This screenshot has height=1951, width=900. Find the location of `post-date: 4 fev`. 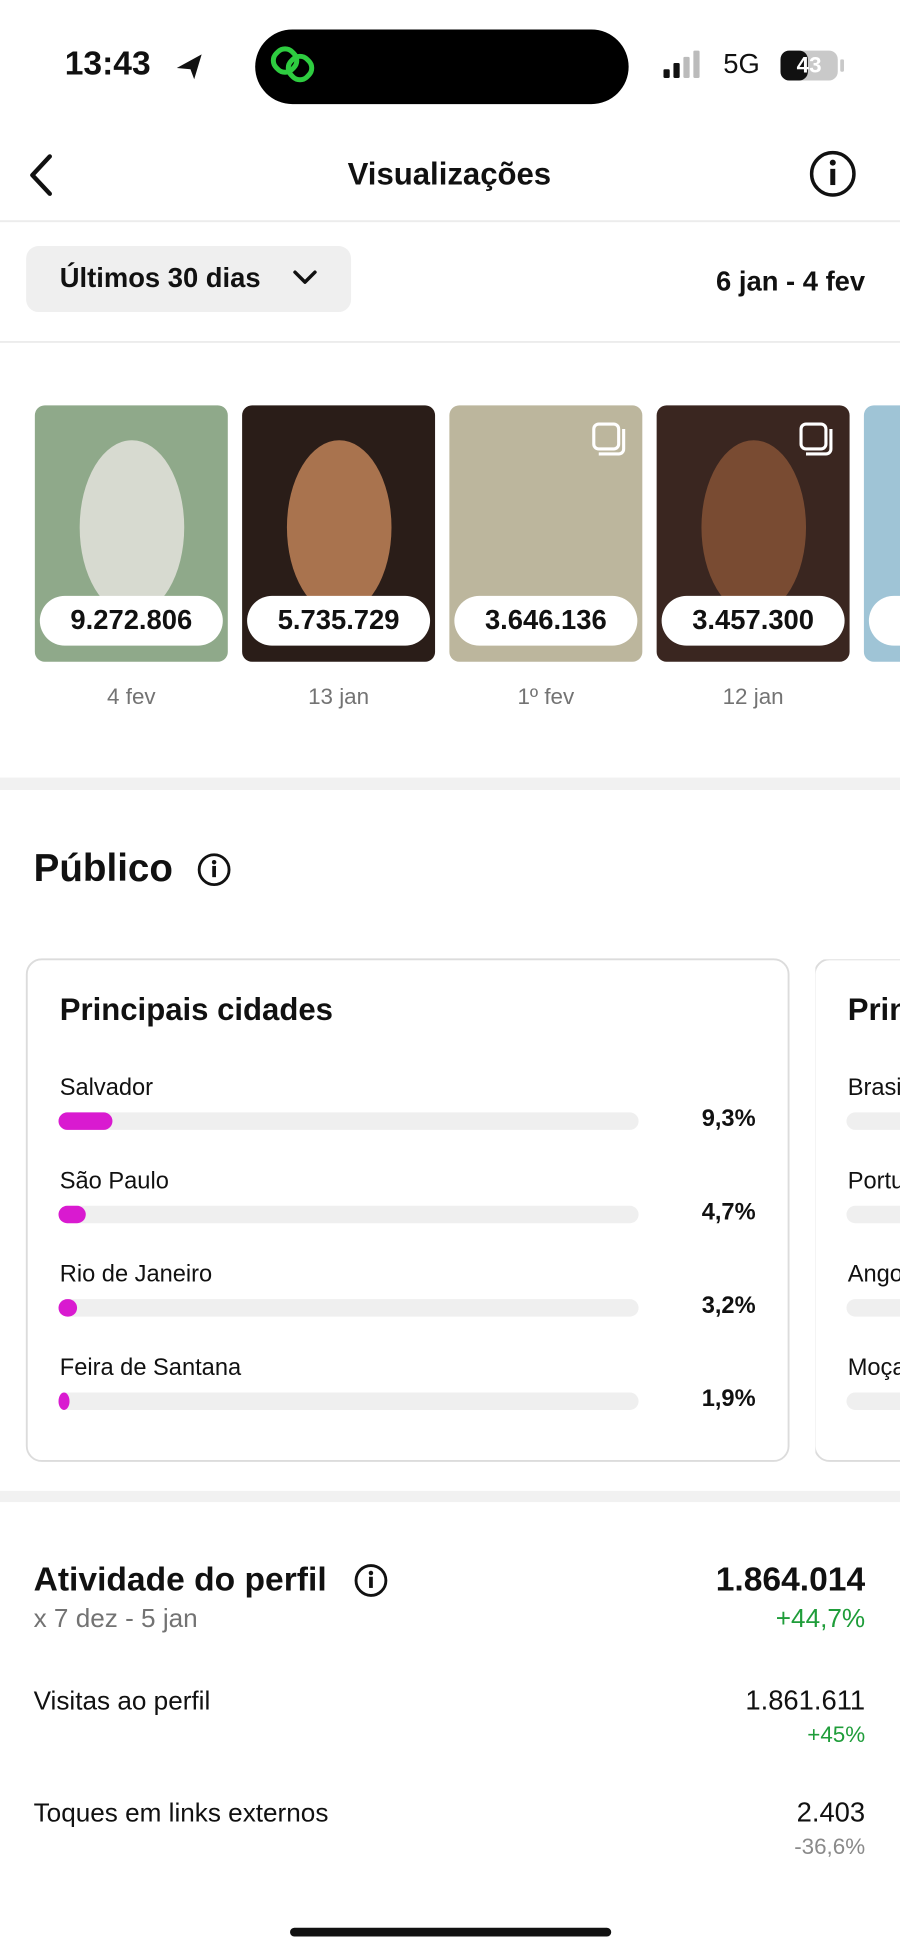

post-date: 4 fev is located at coordinates (131, 696).